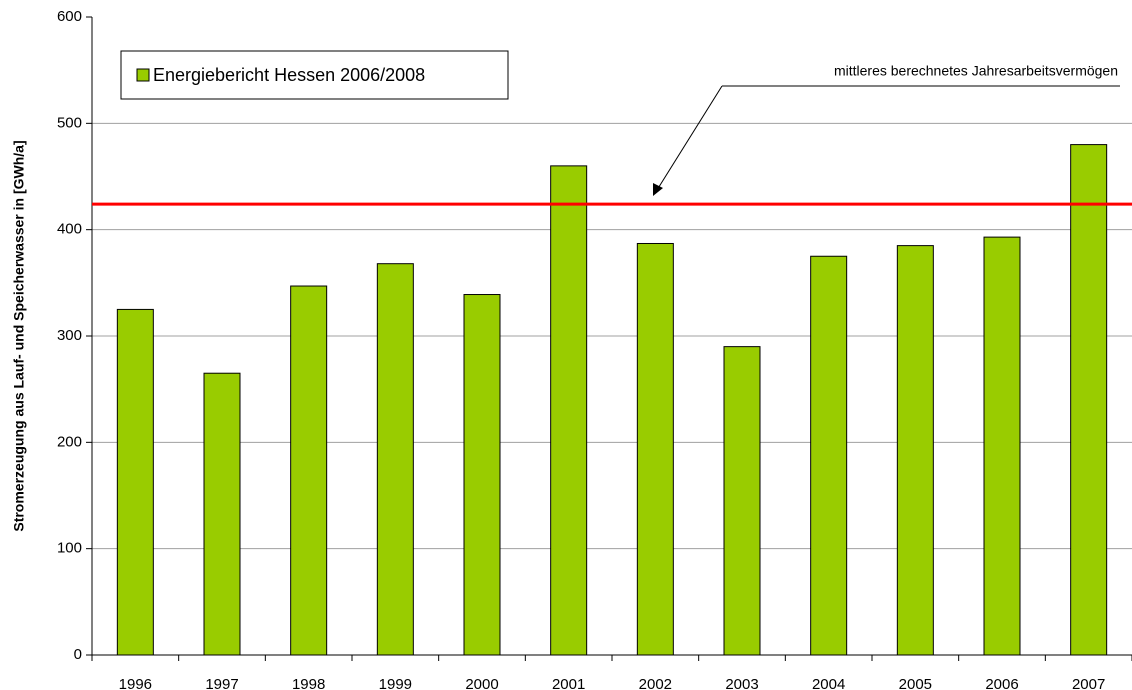 The width and height of the screenshot is (1132, 690). What do you see at coordinates (78, 654) in the screenshot?
I see `y-tick-label: 0` at bounding box center [78, 654].